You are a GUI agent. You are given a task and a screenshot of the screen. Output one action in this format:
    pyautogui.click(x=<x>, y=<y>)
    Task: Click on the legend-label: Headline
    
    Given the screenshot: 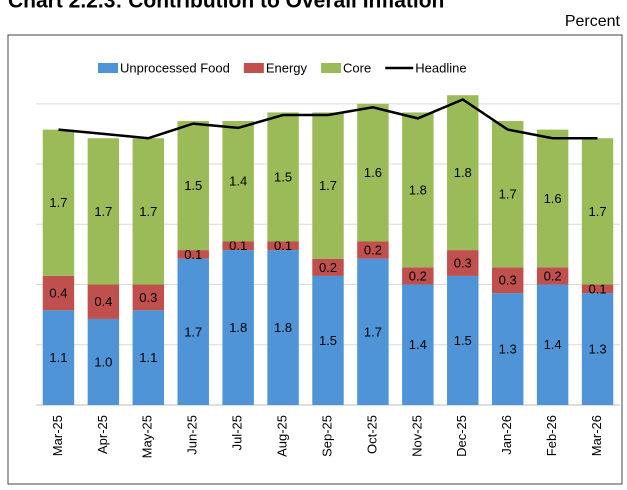 What is the action you would take?
    pyautogui.click(x=440, y=67)
    